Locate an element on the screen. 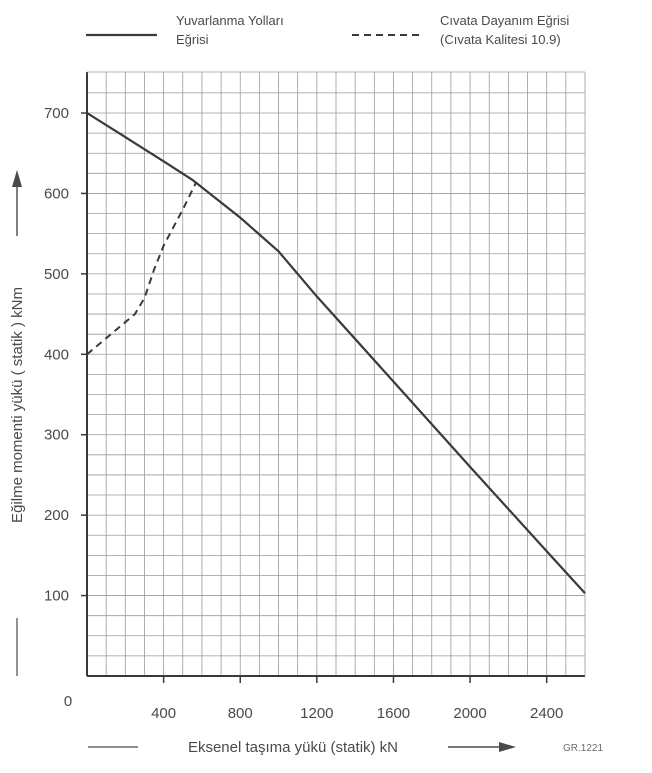  x-tick-label: 800 is located at coordinates (240, 713).